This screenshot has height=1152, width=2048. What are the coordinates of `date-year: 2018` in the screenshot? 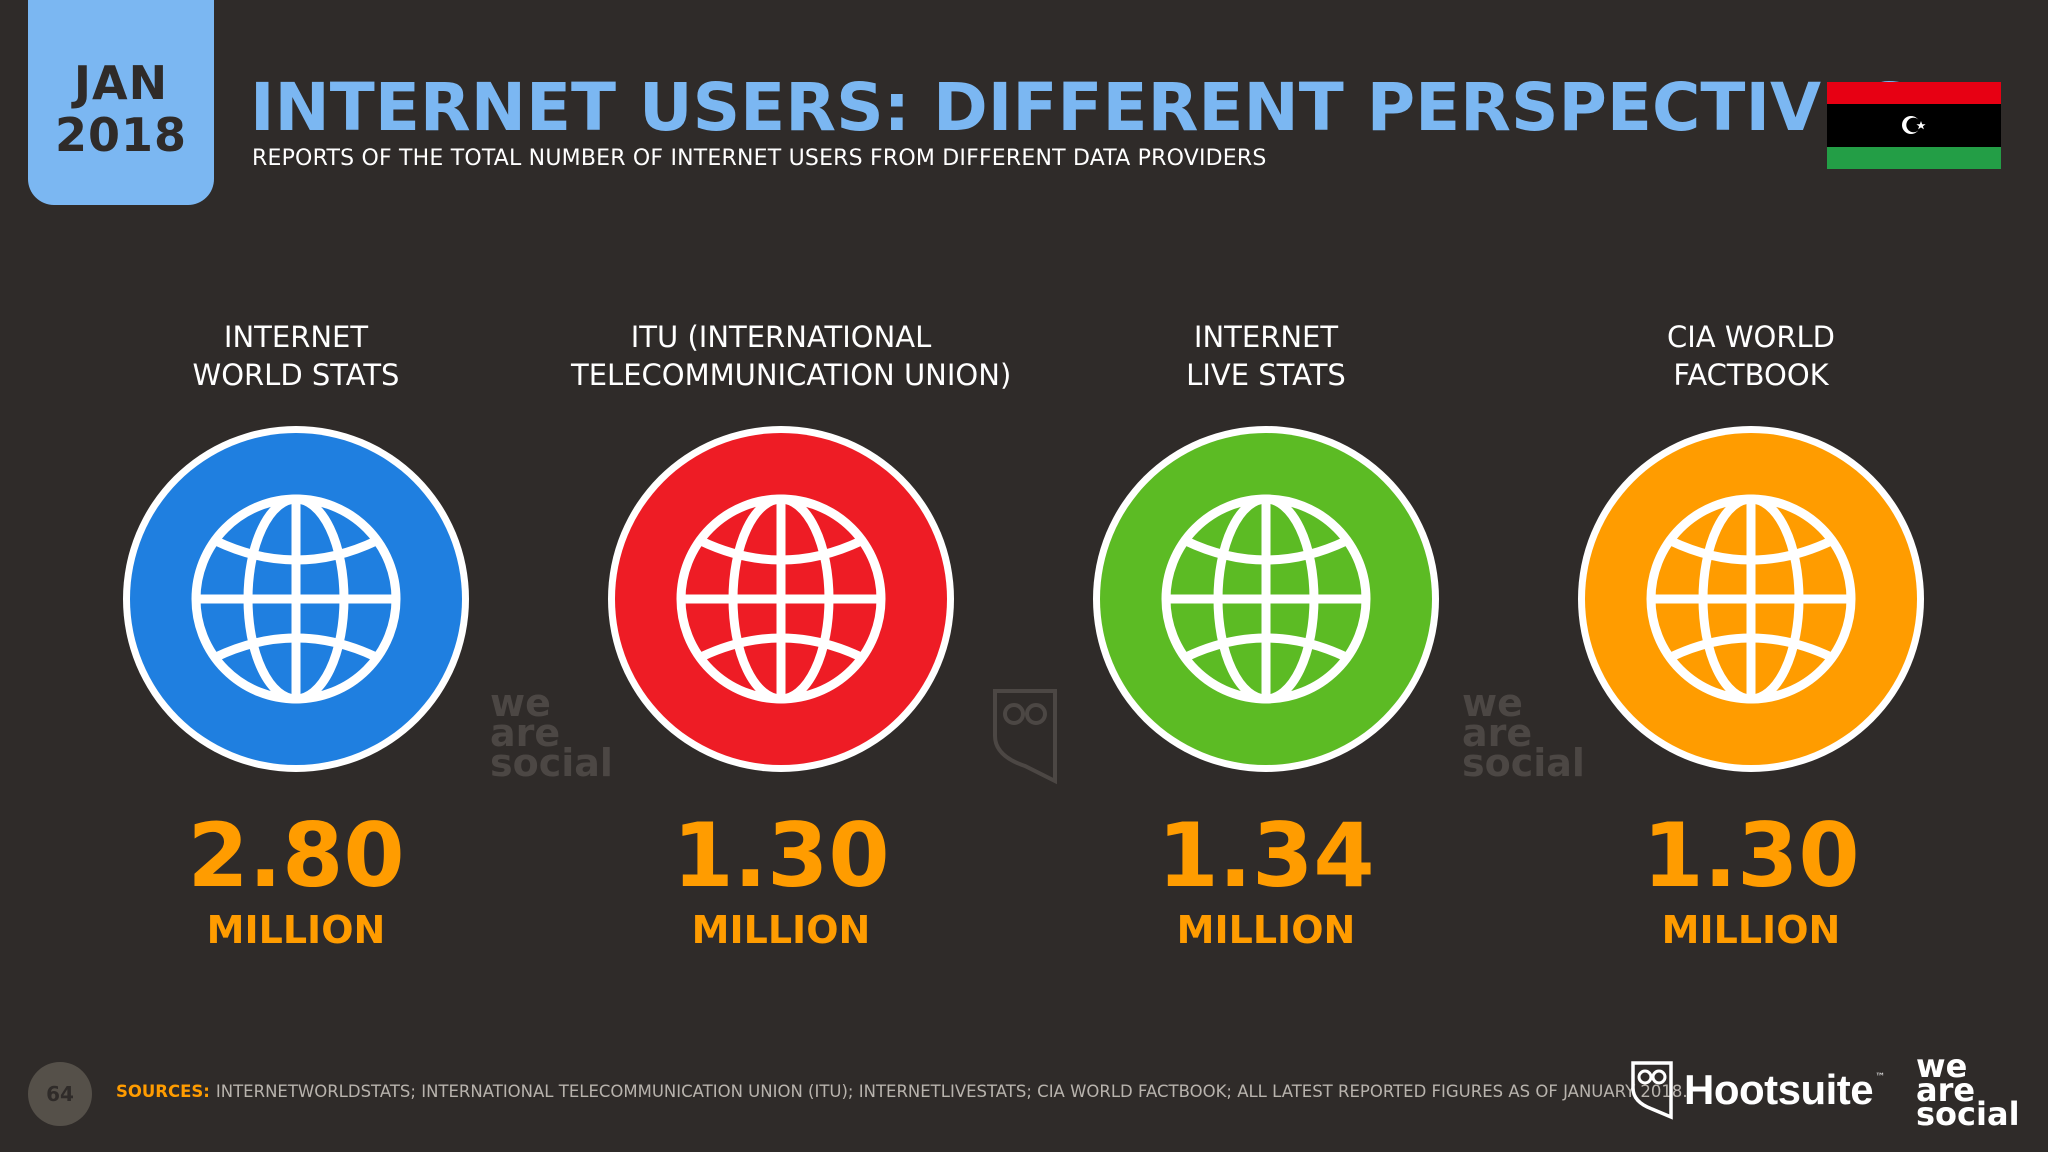 It's located at (121, 134).